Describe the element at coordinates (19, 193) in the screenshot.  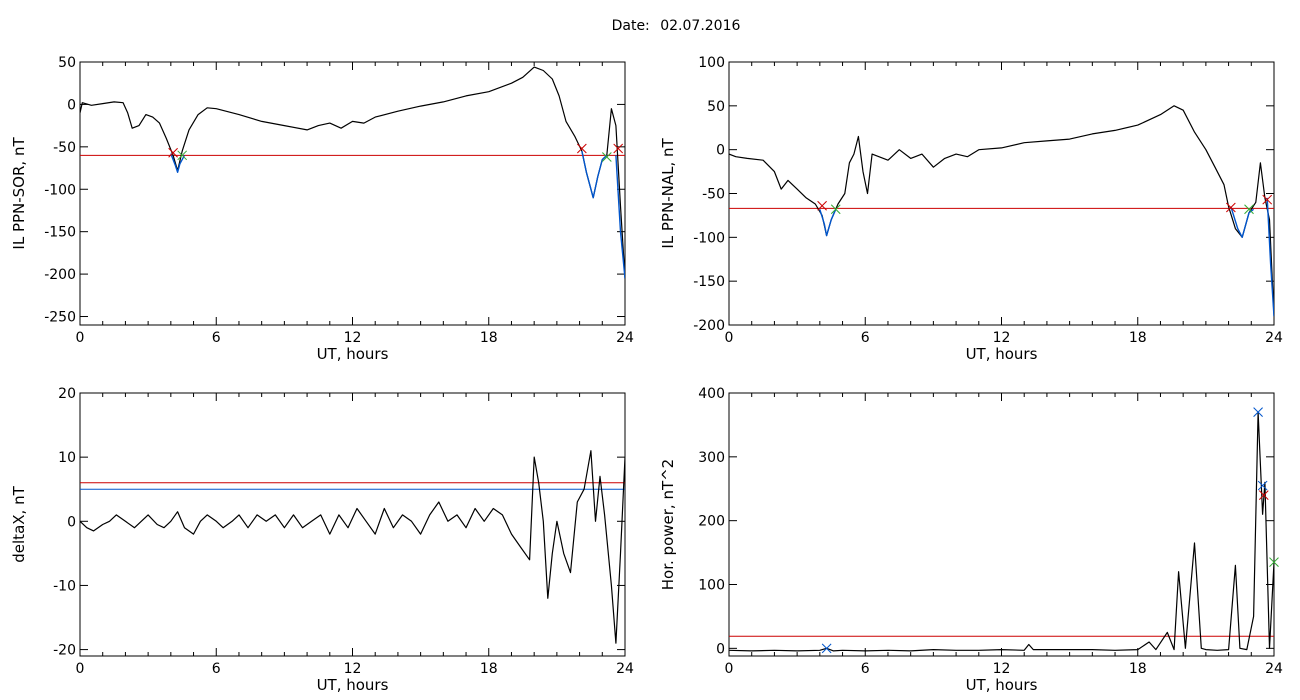
I see `y-axis-title: IL PPN-SOR, nT` at that location.